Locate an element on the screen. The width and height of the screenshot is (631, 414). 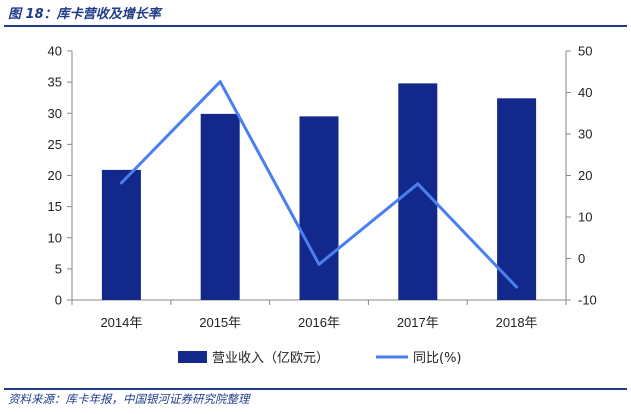
y-right-tick-label: -10 is located at coordinates (587, 300).